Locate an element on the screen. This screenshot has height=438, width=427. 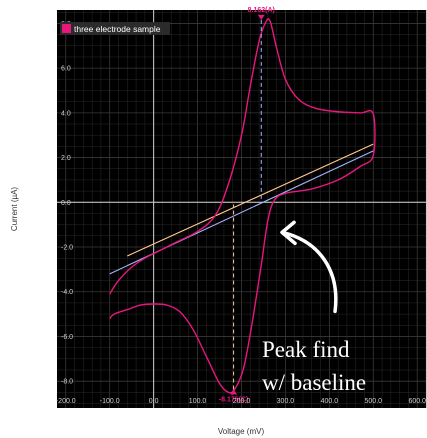
x-tick-label: 600.0 is located at coordinates (417, 401).